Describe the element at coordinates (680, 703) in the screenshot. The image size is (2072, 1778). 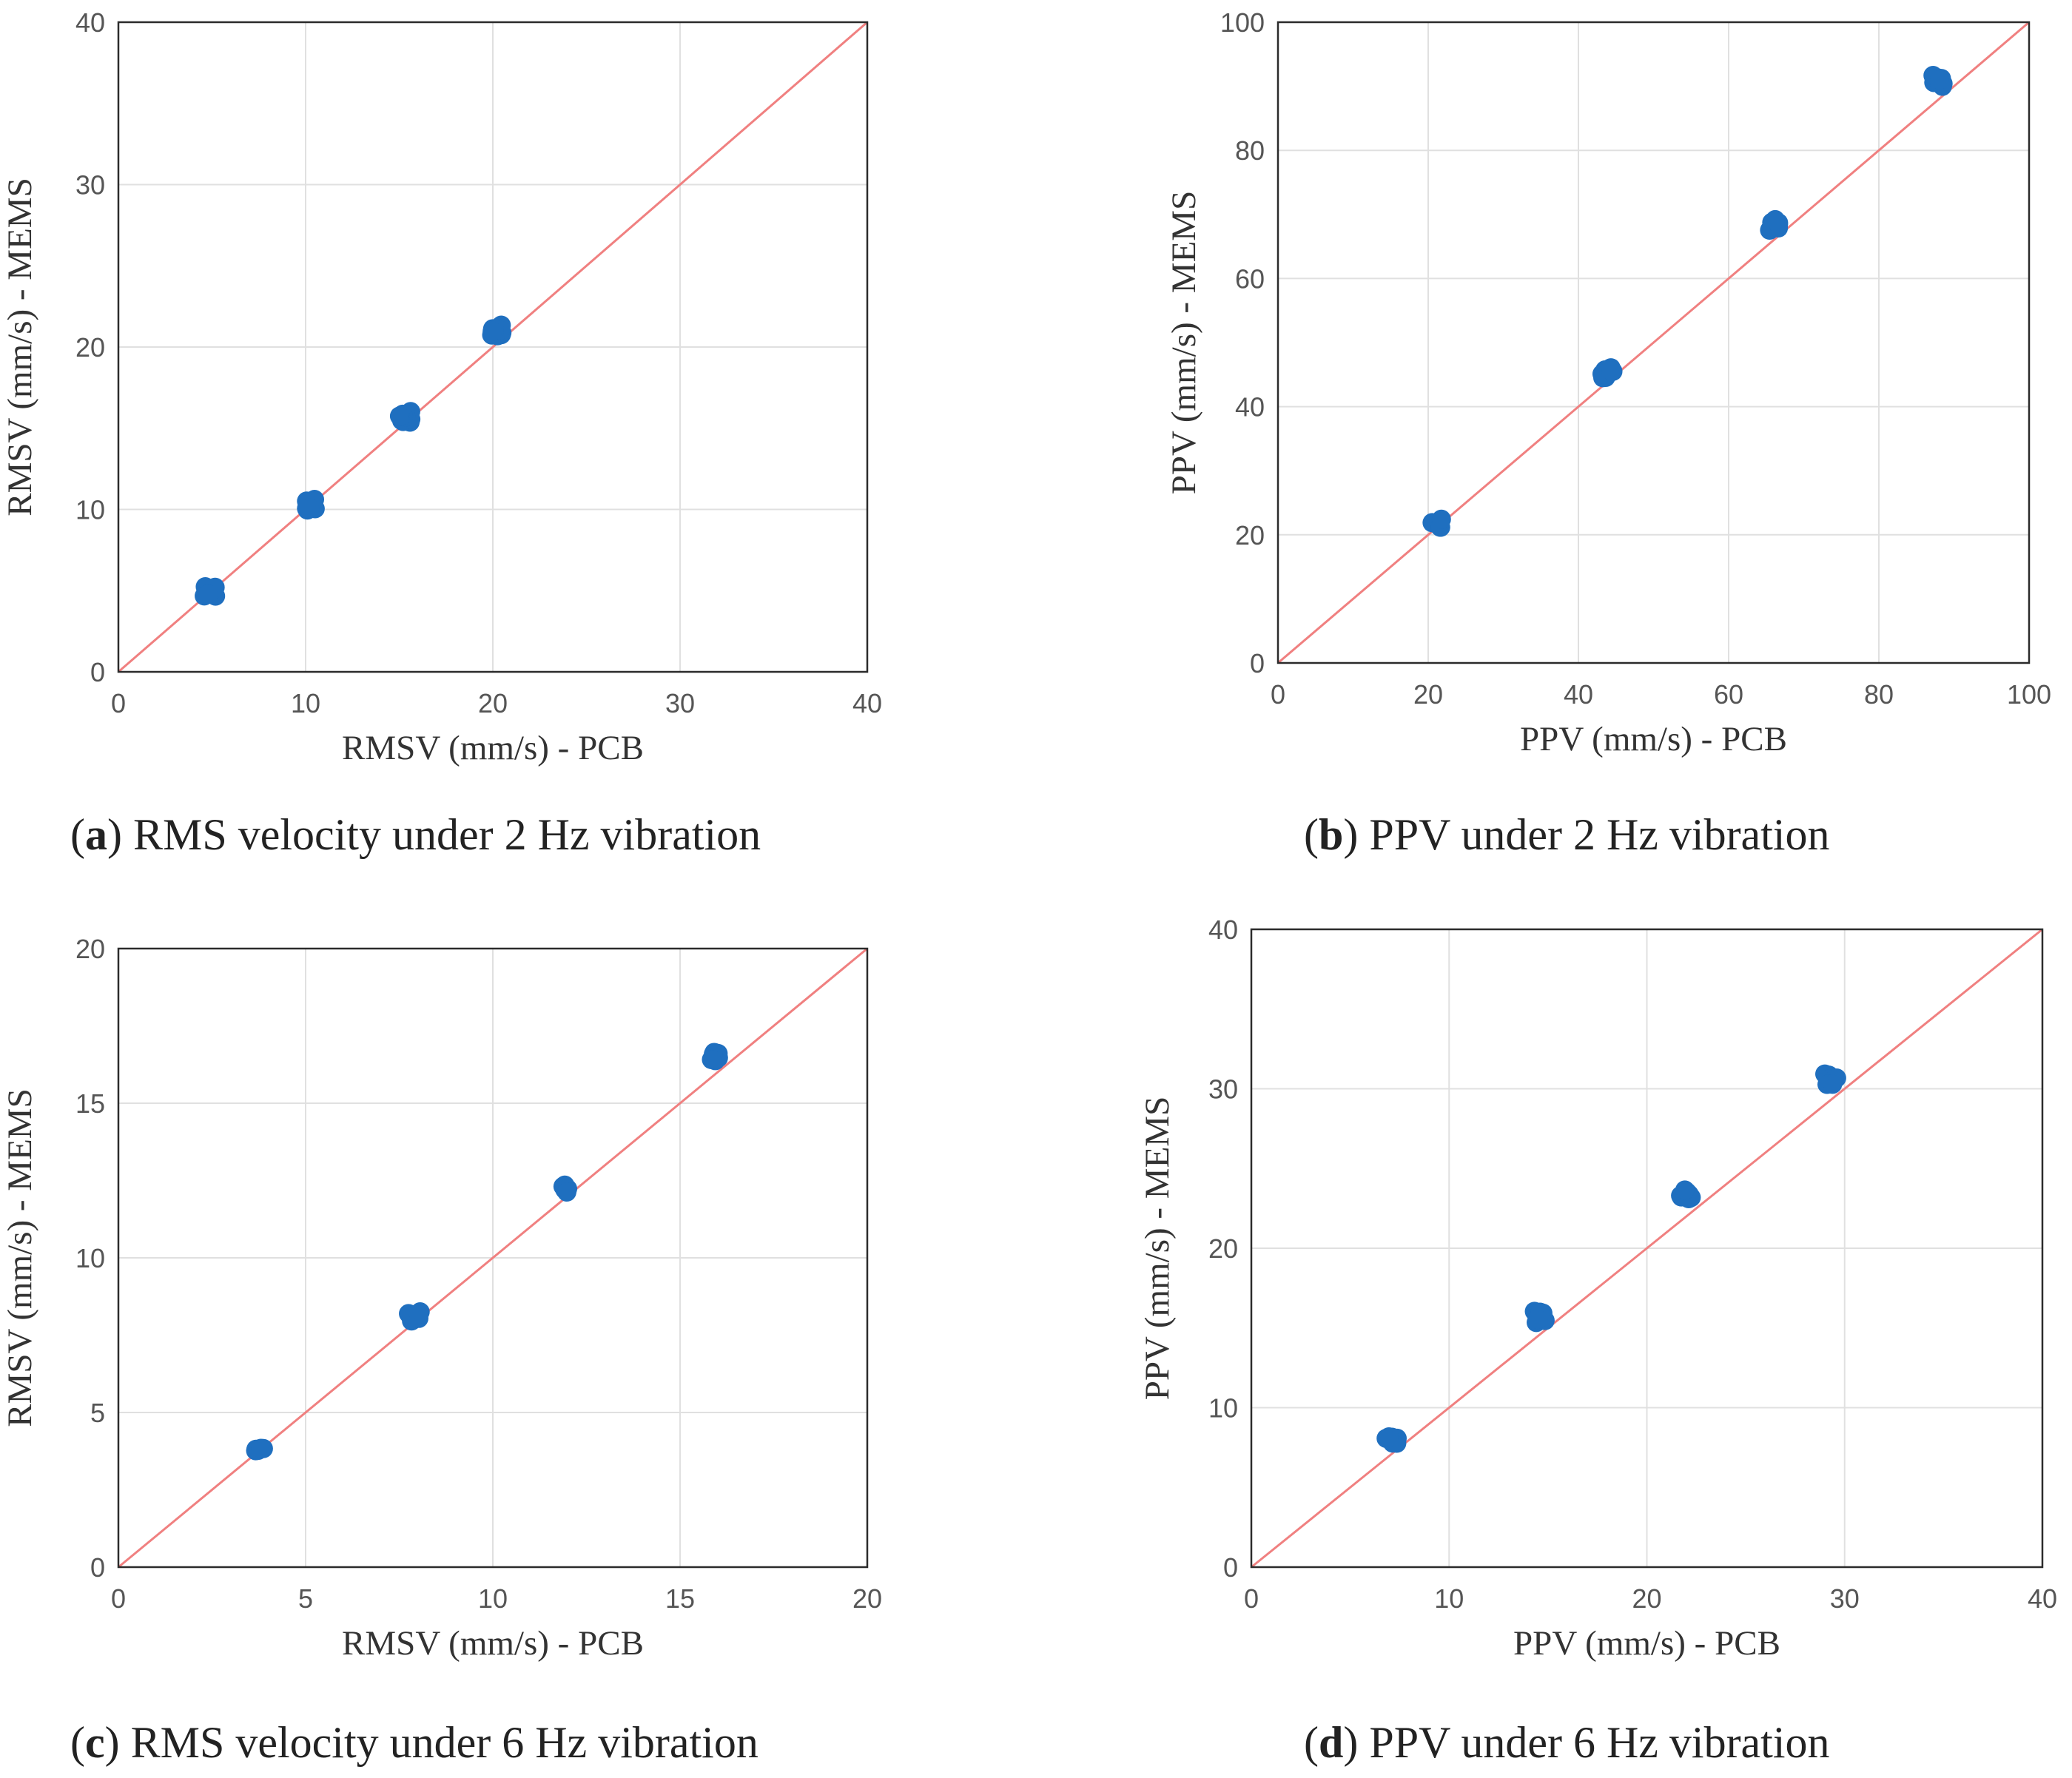
I see `x-tick-label: 30` at that location.